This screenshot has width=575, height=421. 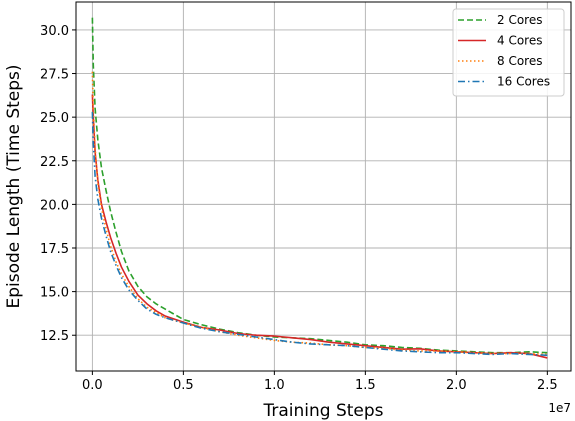 What do you see at coordinates (54, 75) in the screenshot?
I see `y-tick-label: 27.5` at bounding box center [54, 75].